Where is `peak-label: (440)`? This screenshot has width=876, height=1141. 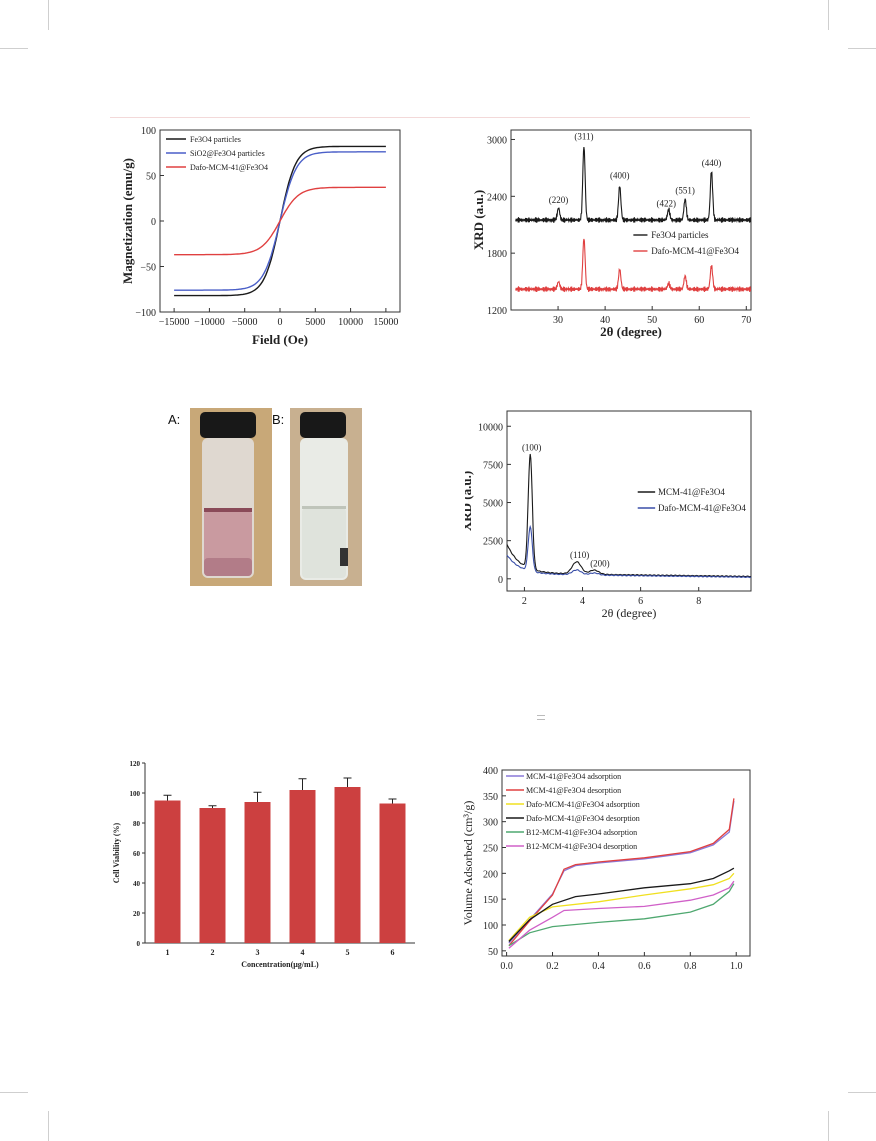
peak-label: (440) is located at coordinates (712, 163).